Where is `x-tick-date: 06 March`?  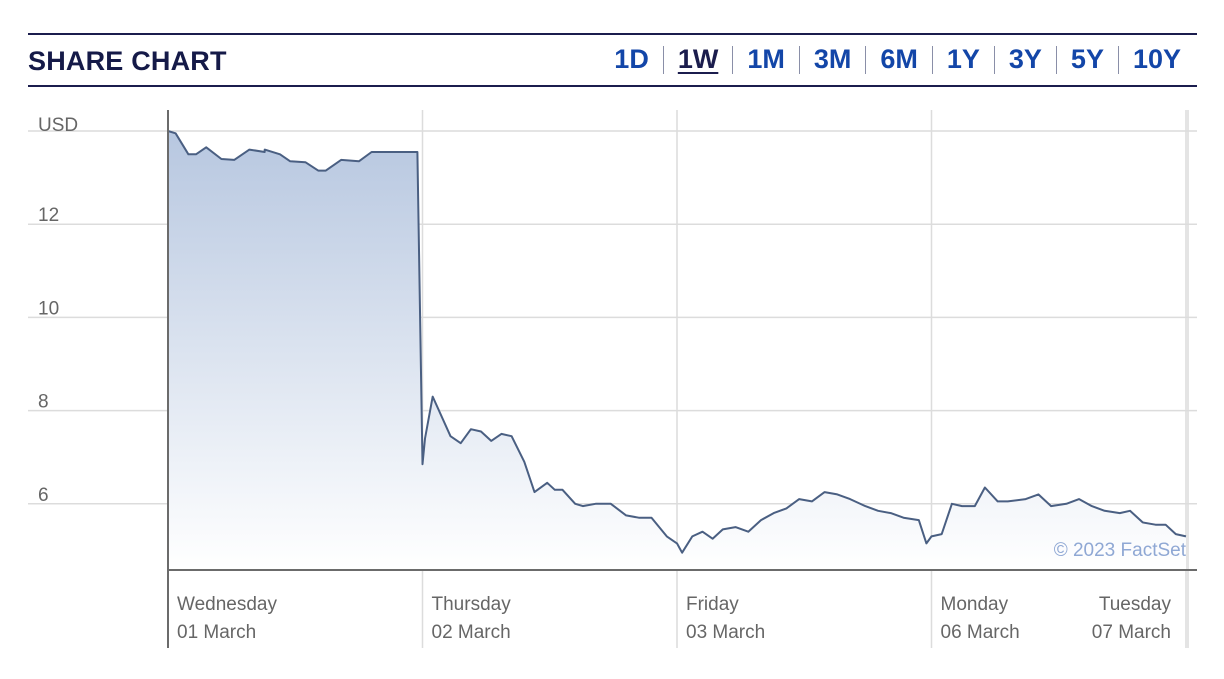
x-tick-date: 06 March is located at coordinates (980, 632).